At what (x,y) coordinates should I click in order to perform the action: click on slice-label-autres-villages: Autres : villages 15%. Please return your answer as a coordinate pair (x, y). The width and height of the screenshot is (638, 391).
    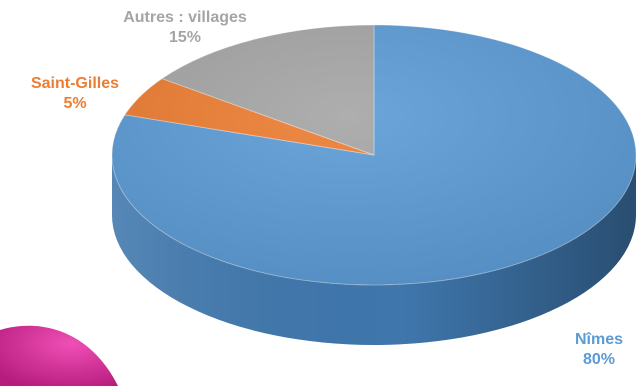
    Looking at the image, I should click on (185, 28).